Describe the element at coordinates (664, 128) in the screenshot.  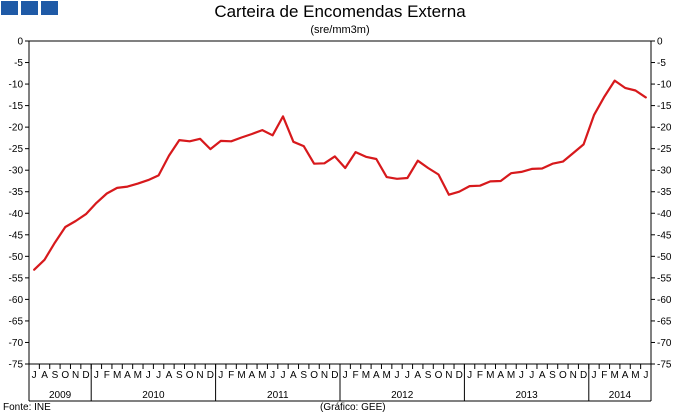
I see `y-tick-label-right: -20` at that location.